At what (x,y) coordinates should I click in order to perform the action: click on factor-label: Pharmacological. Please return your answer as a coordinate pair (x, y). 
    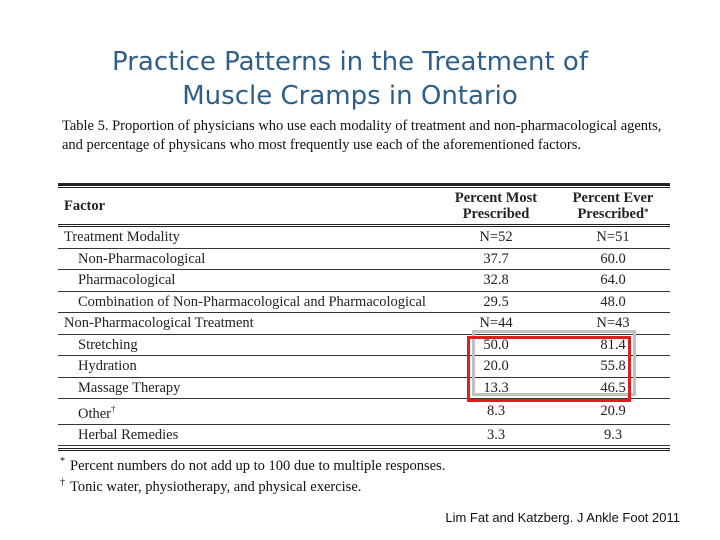
    Looking at the image, I should click on (127, 280).